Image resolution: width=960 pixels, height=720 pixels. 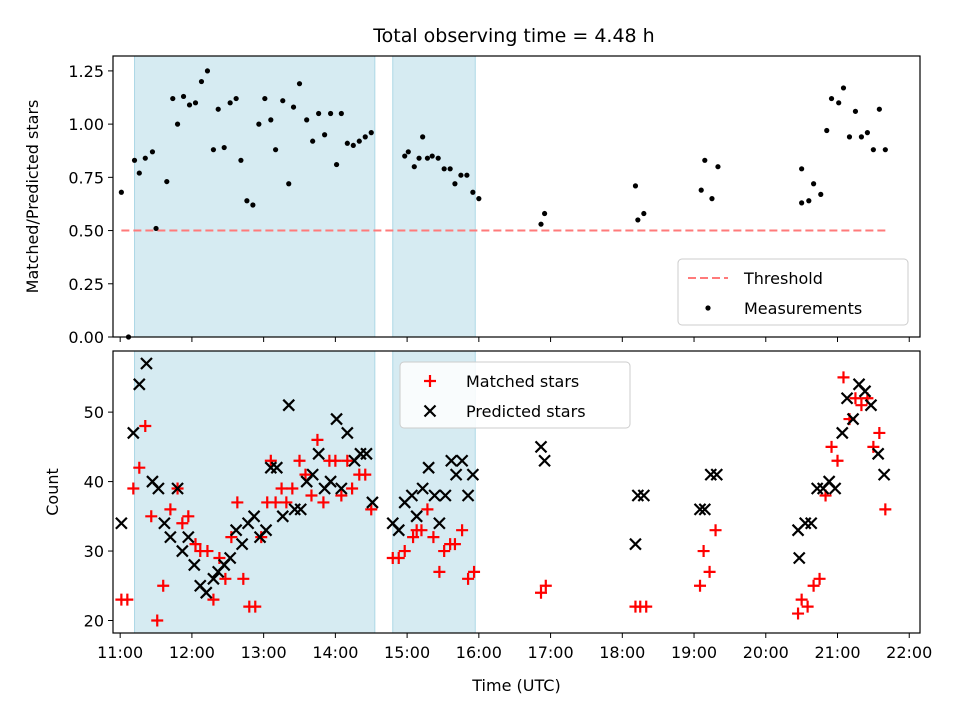 I want to click on legend-dot-swatch, so click(x=708, y=308).